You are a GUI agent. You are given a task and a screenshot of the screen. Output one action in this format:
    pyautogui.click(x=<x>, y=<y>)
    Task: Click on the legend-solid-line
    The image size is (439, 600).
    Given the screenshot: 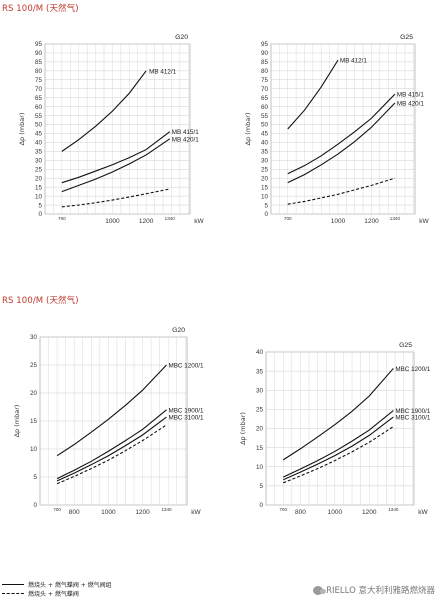 What is the action you would take?
    pyautogui.click(x=13, y=584)
    